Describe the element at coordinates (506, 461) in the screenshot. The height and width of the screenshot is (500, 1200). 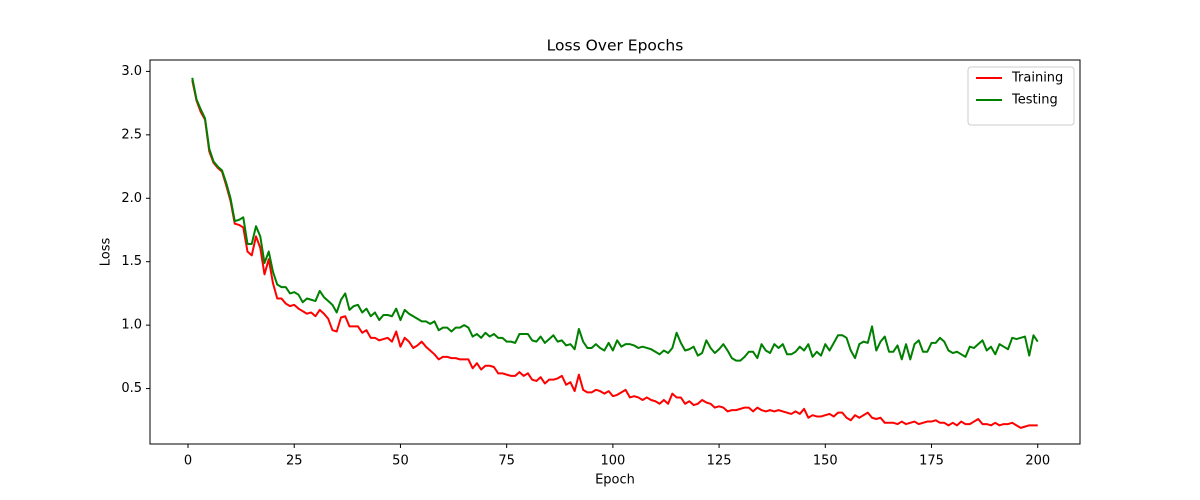
I see `x-tick-label: 75` at that location.